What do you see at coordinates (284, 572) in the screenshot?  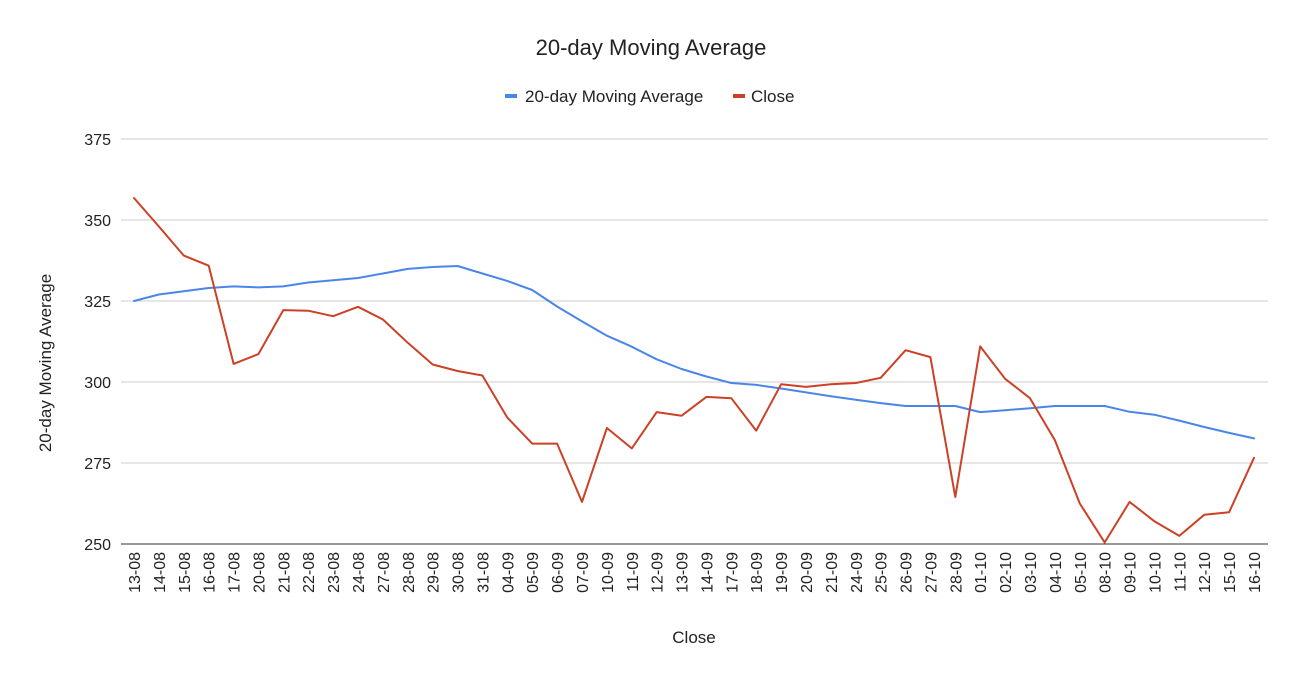 I see `x-tick-label: 21-08` at bounding box center [284, 572].